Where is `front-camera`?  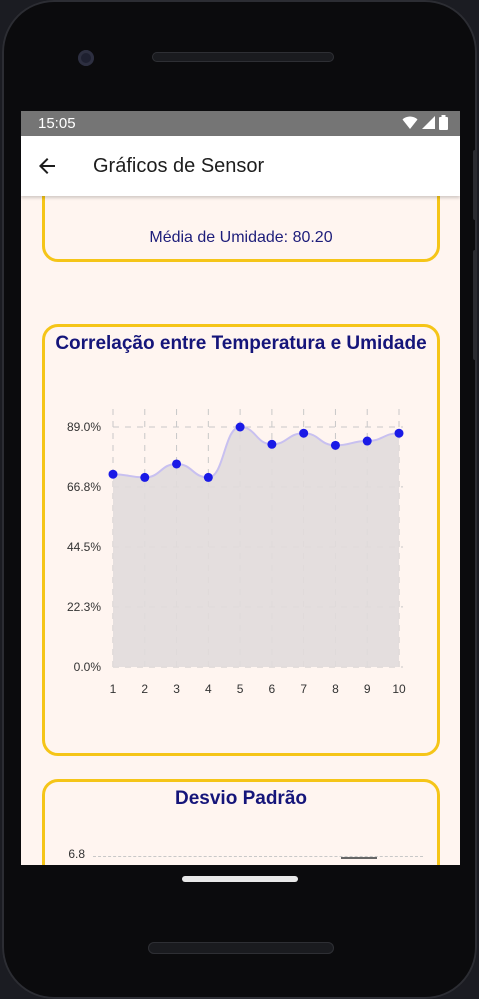 front-camera is located at coordinates (86, 58).